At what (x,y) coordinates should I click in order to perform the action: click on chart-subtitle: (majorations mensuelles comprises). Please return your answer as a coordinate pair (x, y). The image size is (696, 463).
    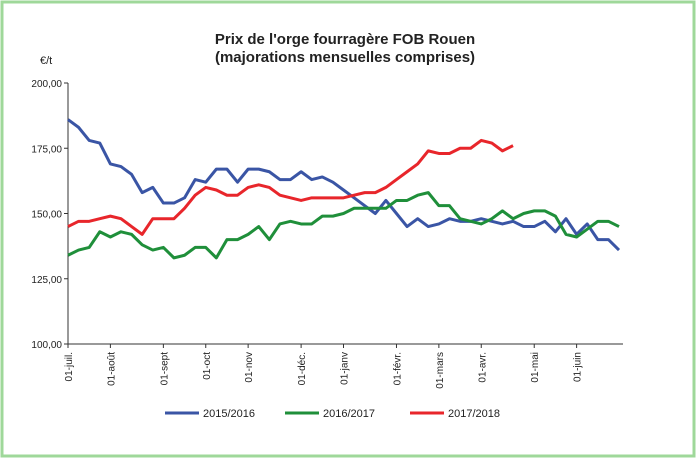
    Looking at the image, I should click on (345, 57).